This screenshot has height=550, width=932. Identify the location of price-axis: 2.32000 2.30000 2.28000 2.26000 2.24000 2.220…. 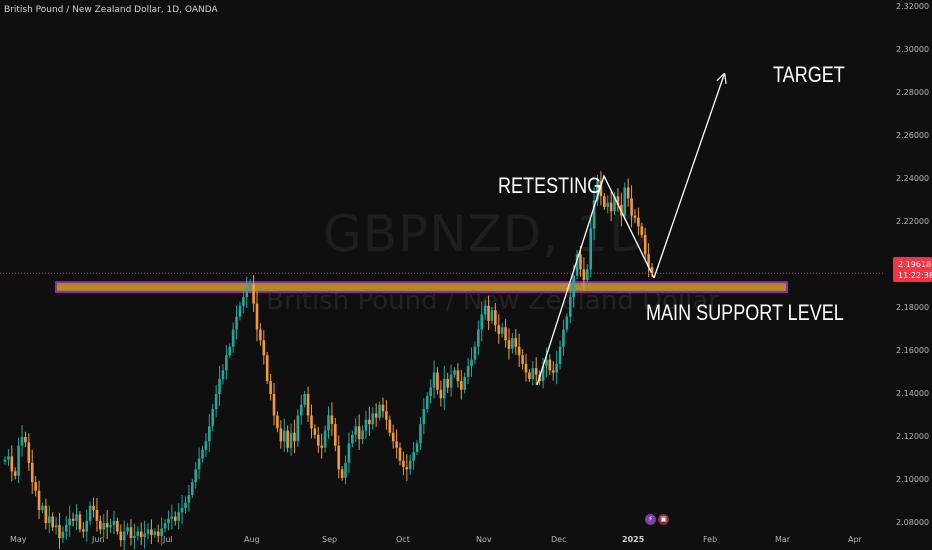
(908, 275).